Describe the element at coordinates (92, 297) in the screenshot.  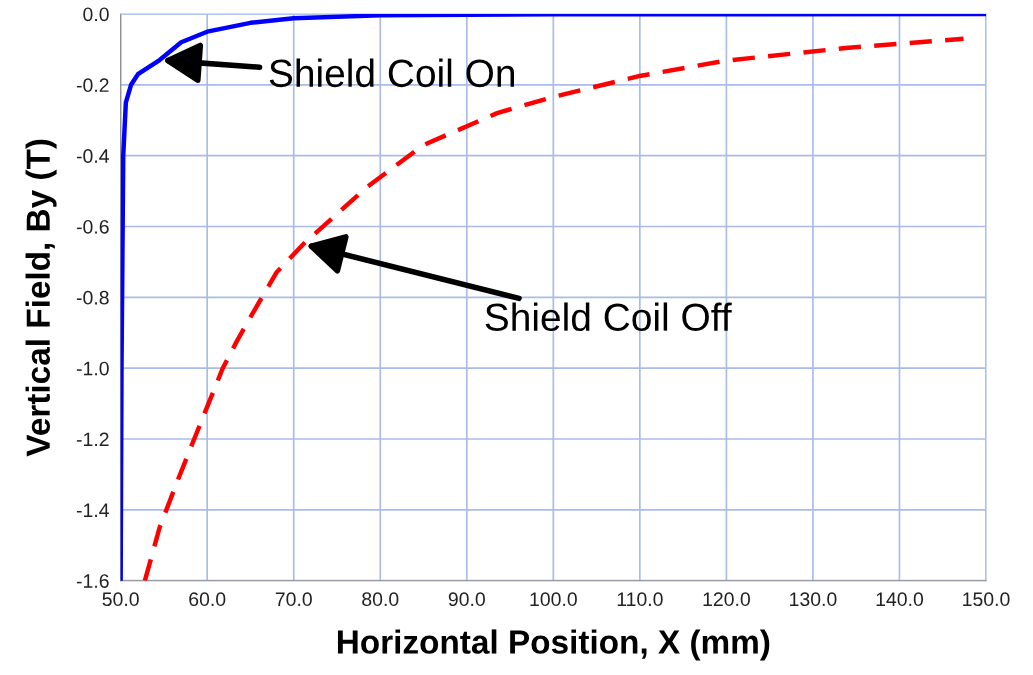
I see `y-tick-label: -0.8` at that location.